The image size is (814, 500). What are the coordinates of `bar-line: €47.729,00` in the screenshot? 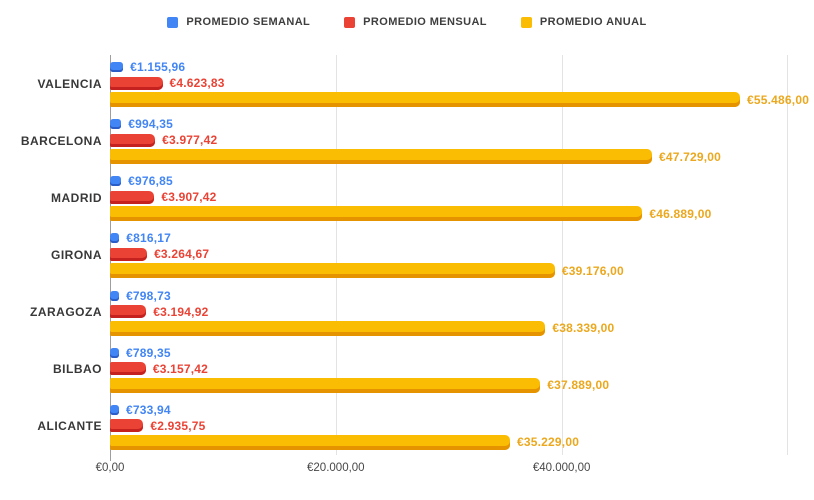 It's located at (462, 157).